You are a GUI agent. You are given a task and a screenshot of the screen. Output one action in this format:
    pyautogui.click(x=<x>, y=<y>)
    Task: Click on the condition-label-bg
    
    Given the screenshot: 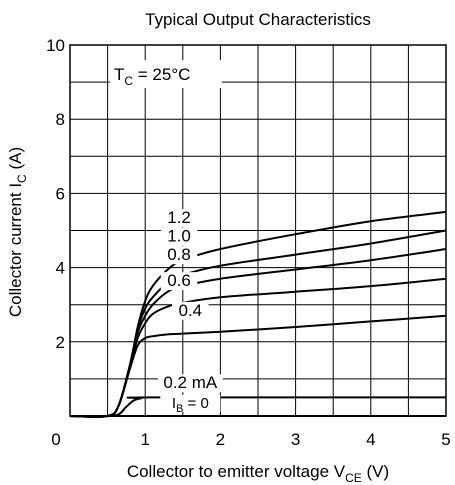 What is the action you would take?
    pyautogui.click(x=166, y=74)
    